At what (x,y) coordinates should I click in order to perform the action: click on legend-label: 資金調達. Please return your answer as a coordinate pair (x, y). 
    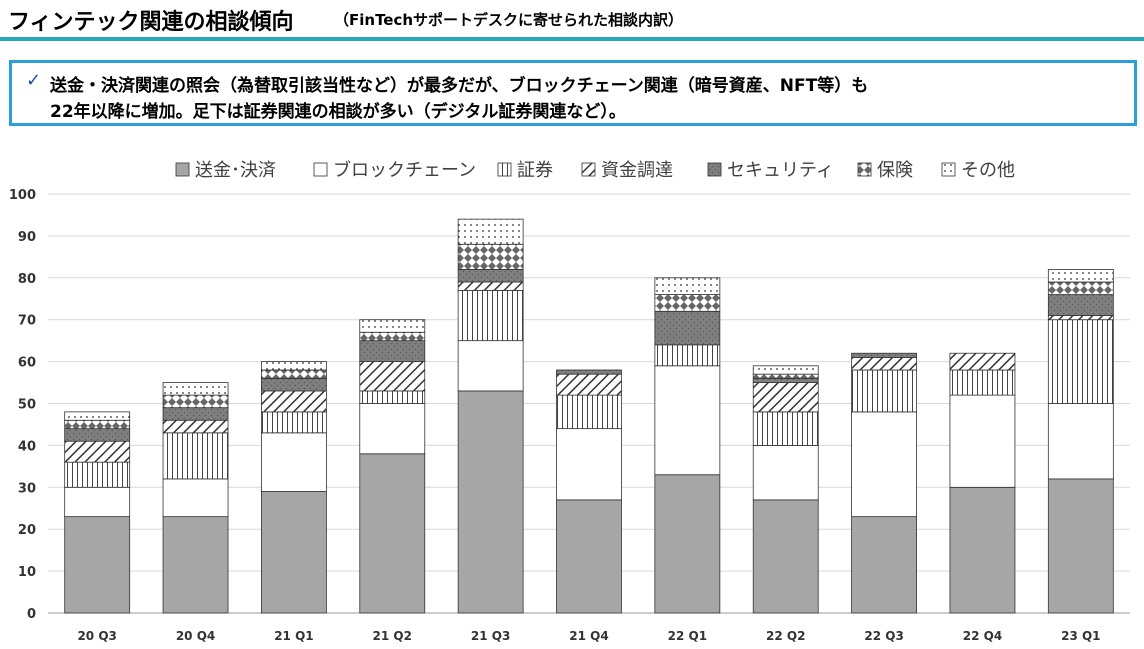
    Looking at the image, I should click on (637, 170).